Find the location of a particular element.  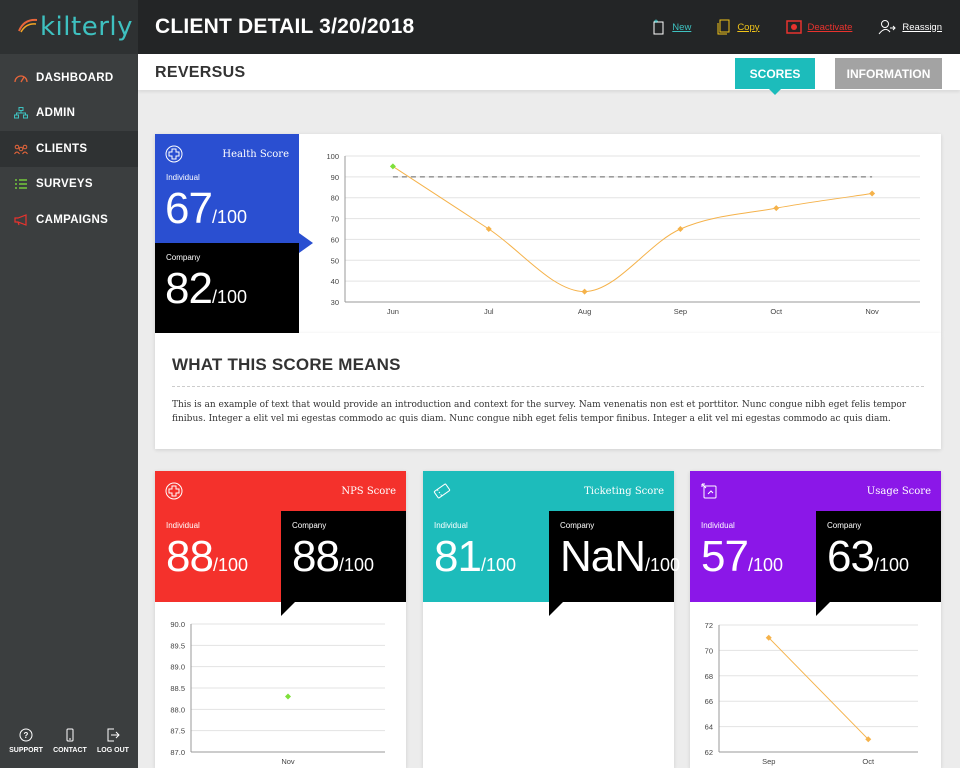

help-icon: ? is located at coordinates (26, 735).